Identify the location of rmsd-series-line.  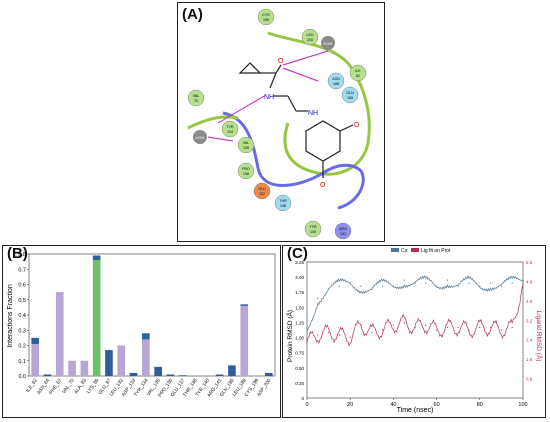
(415, 315).